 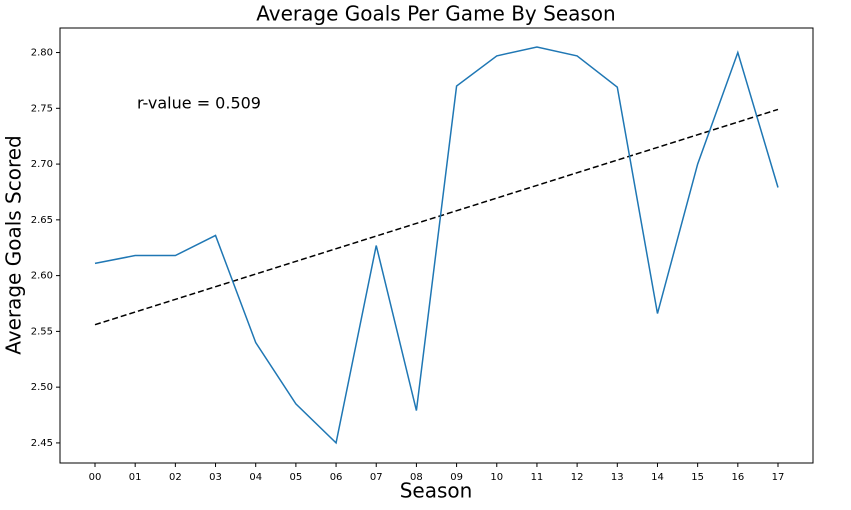 What do you see at coordinates (95, 477) in the screenshot?
I see `x-tick-label: 00` at bounding box center [95, 477].